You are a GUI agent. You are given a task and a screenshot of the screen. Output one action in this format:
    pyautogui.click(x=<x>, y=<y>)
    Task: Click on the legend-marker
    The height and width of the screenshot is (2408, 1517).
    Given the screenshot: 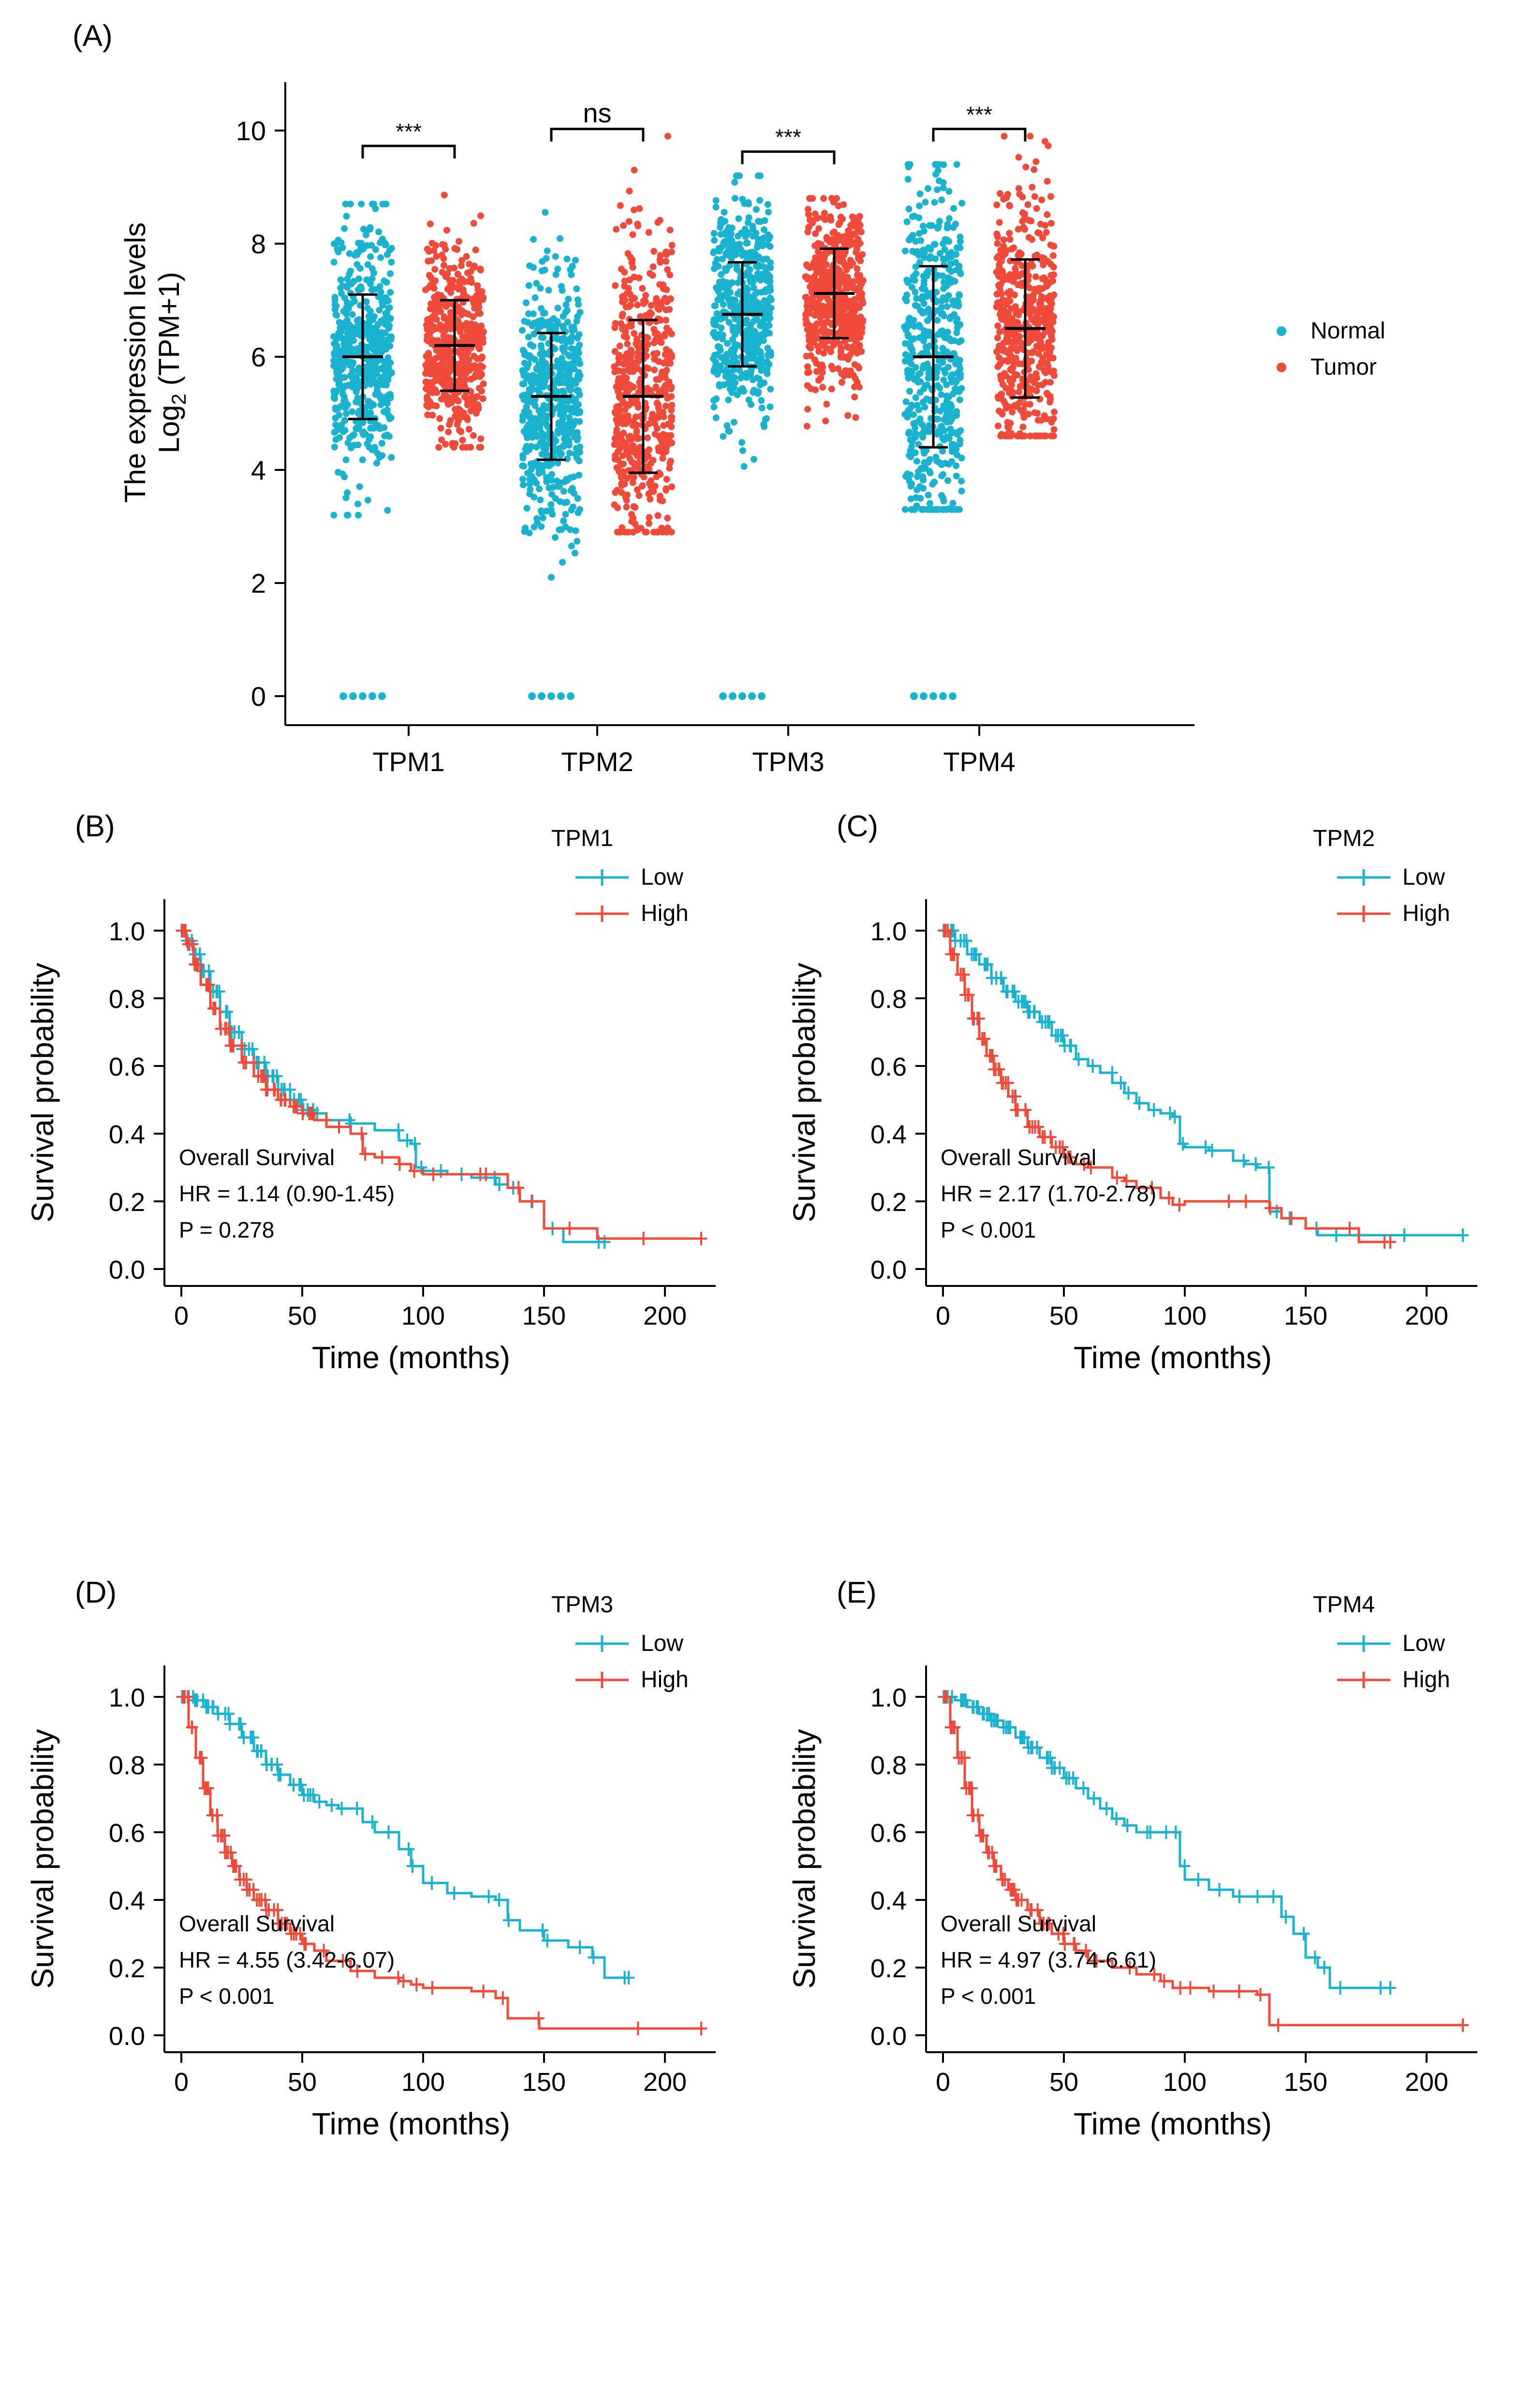 What is the action you would take?
    pyautogui.click(x=1282, y=367)
    